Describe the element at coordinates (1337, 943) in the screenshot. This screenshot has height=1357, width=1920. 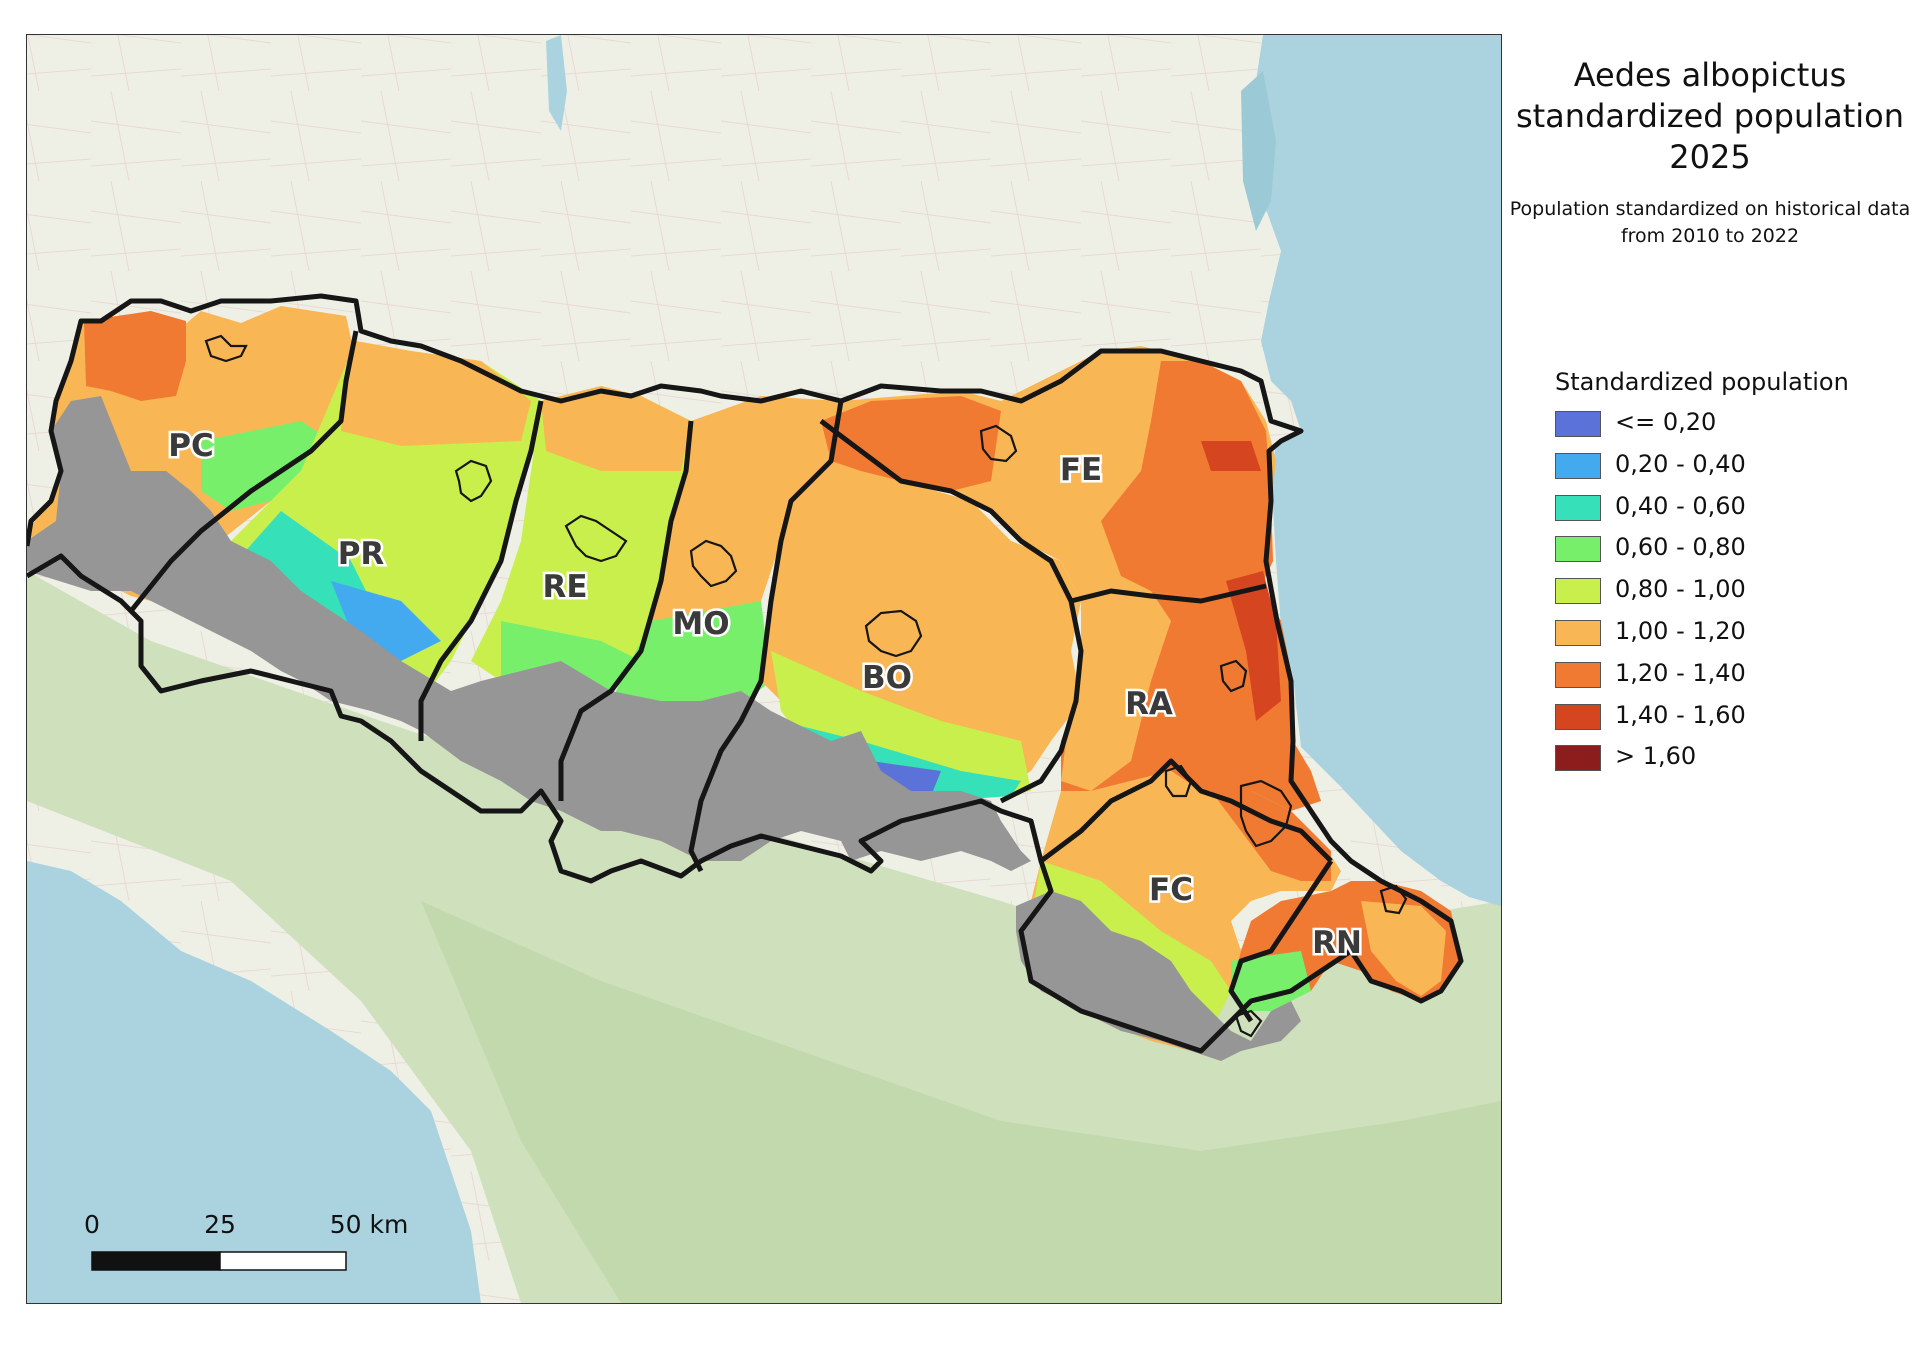
I see `label-rn: RN` at that location.